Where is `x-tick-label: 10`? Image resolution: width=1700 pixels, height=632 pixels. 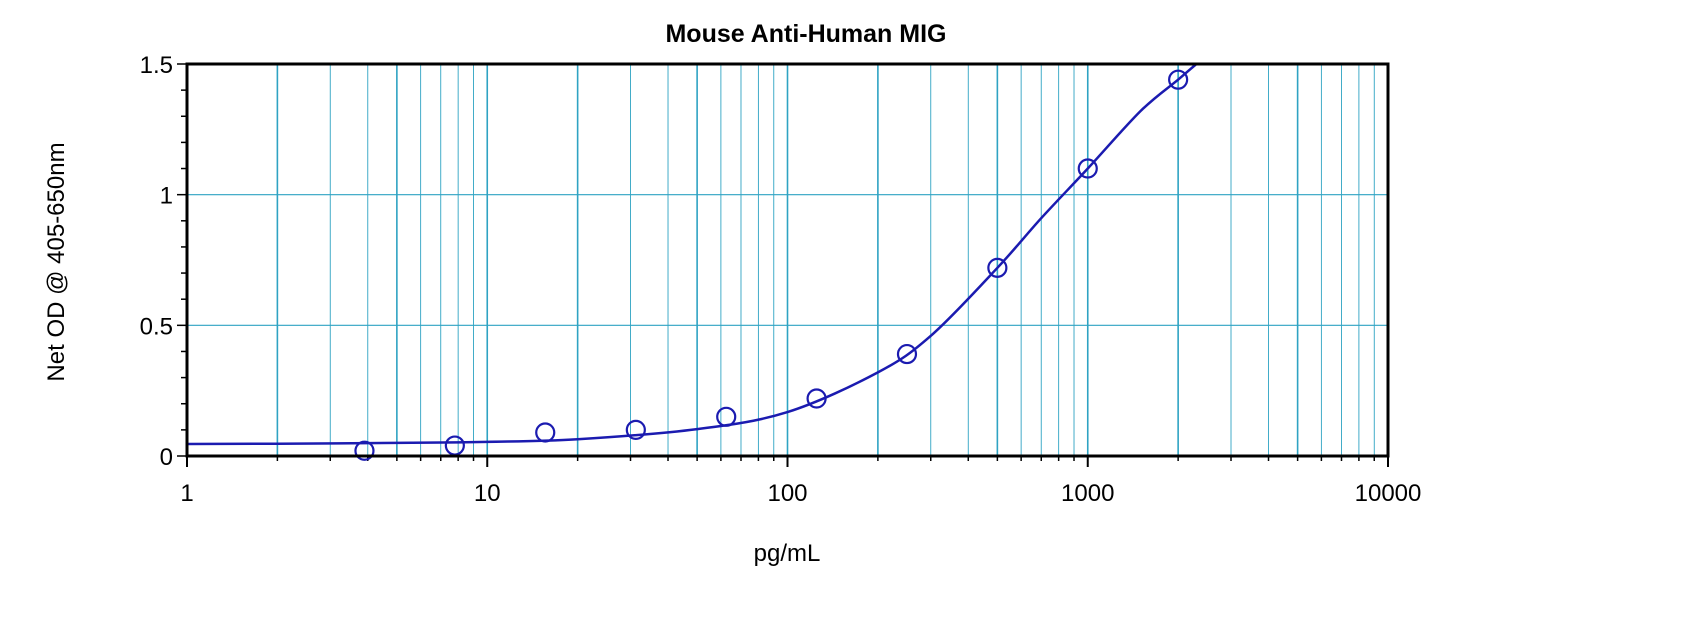
x-tick-label: 10 is located at coordinates (487, 493).